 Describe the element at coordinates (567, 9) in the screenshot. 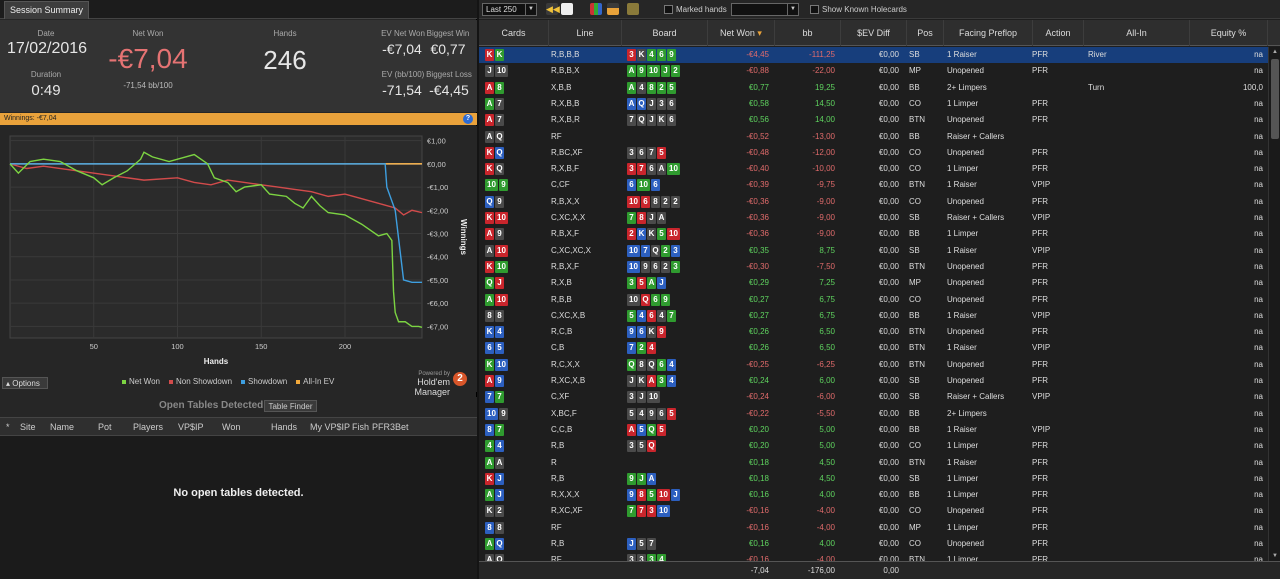

I see `replay-icon` at that location.